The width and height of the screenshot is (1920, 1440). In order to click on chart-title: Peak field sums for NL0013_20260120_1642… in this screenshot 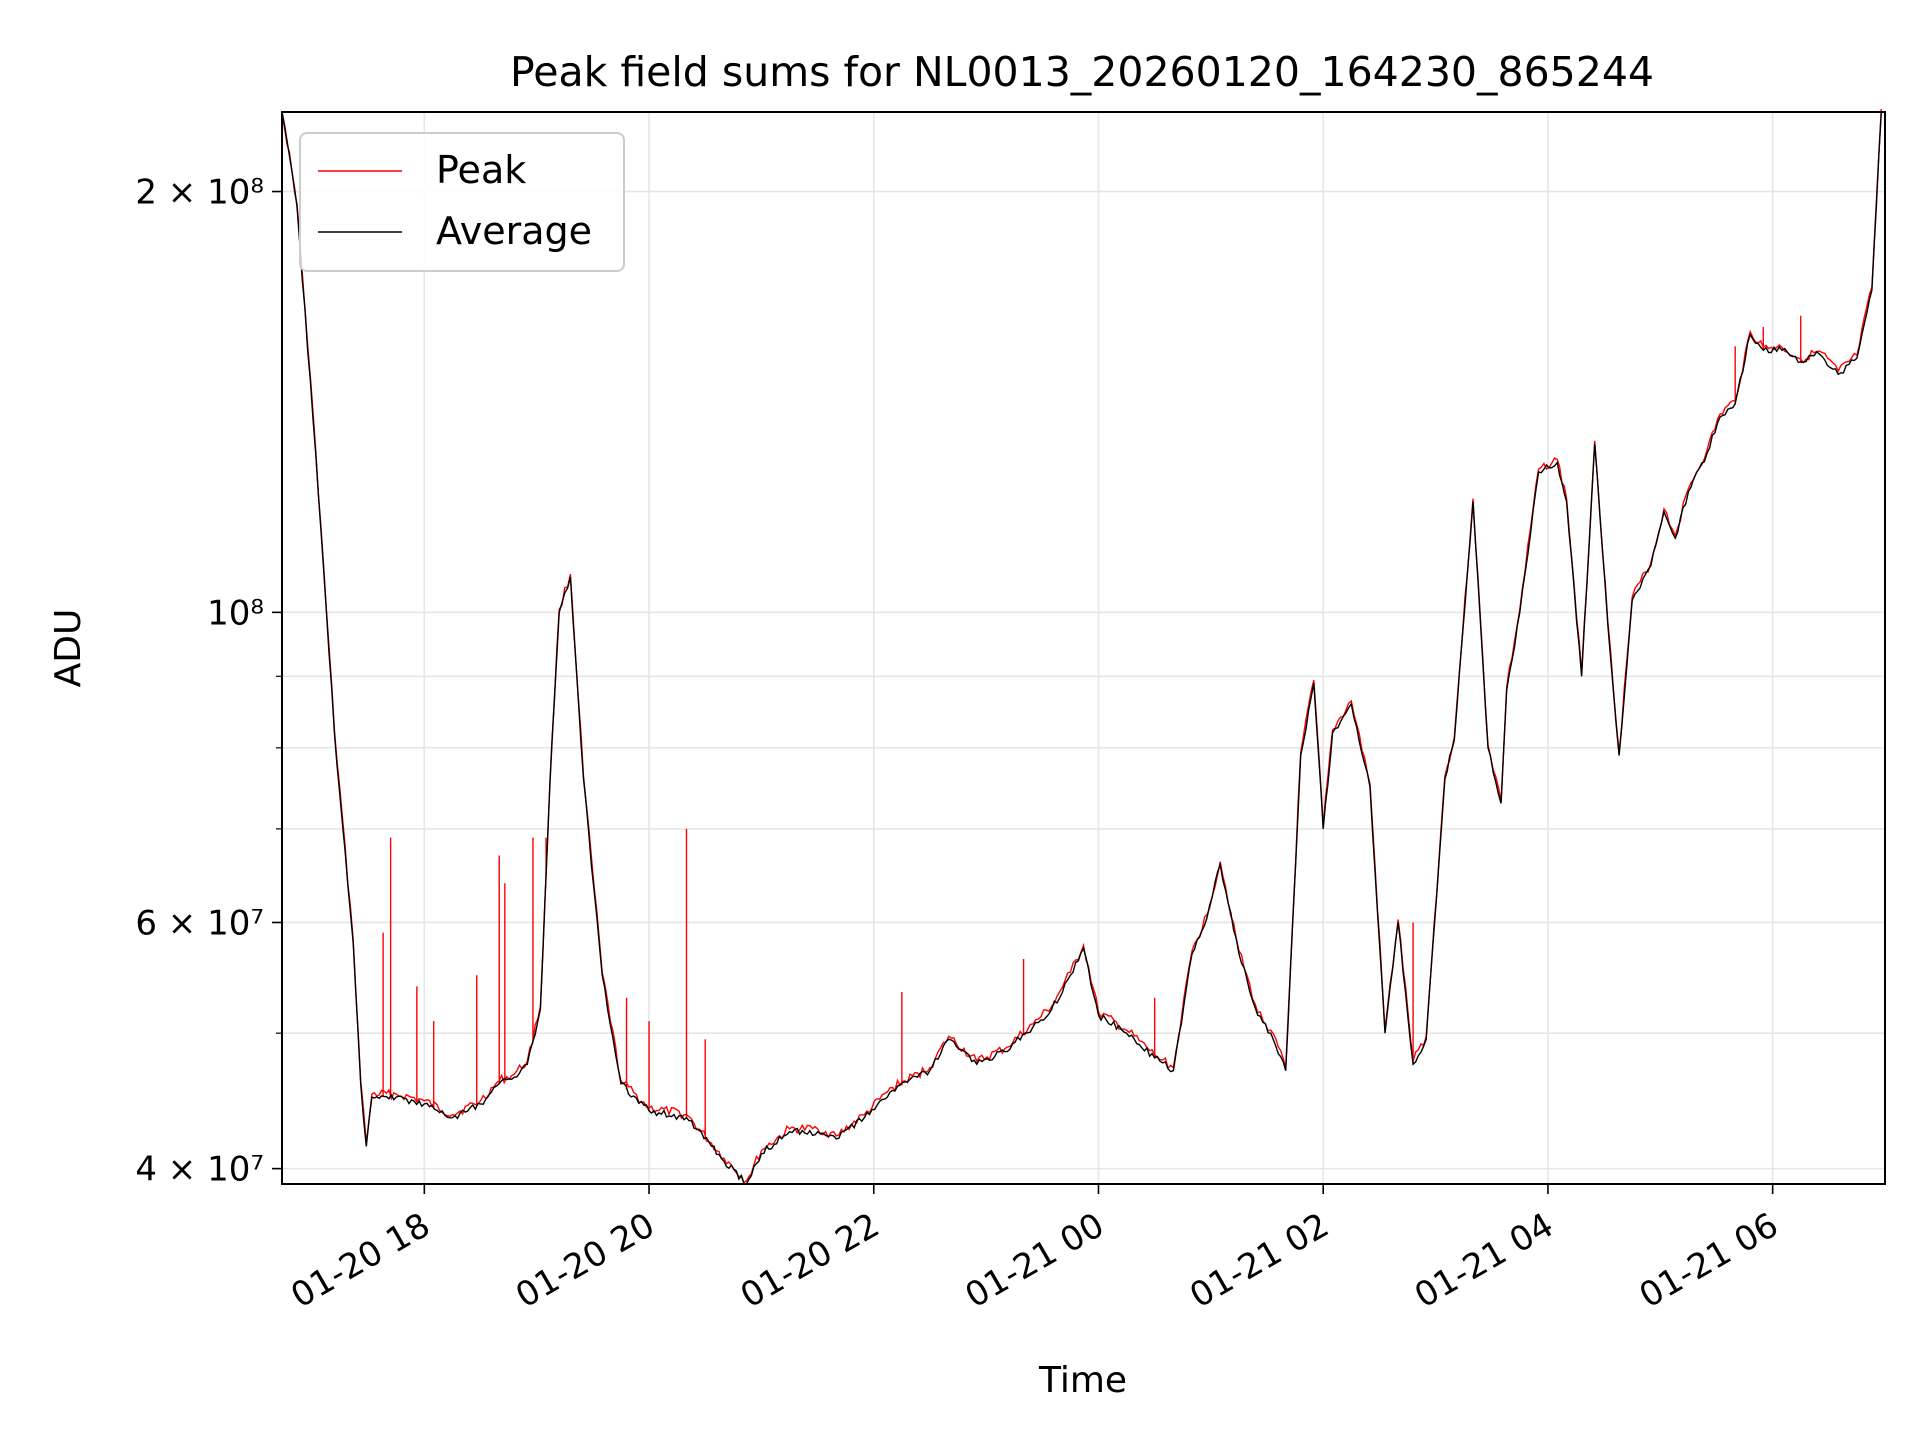, I will do `click(1082, 72)`.